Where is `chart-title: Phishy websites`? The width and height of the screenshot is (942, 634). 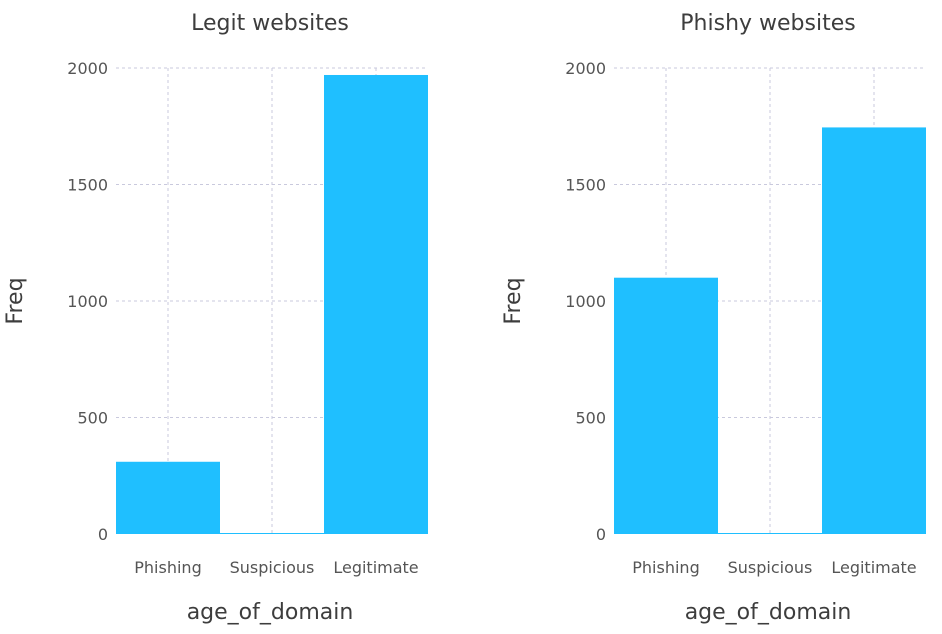
chart-title: Phishy websites is located at coordinates (767, 23).